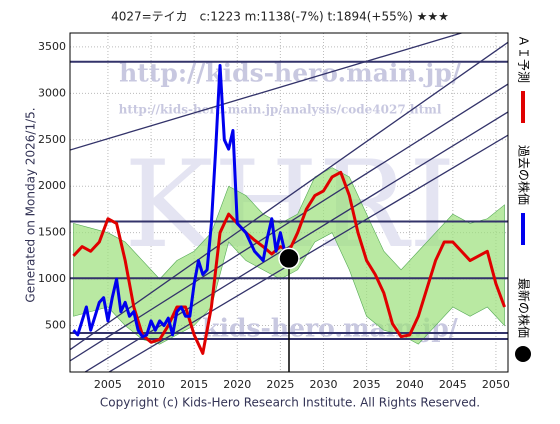  I want to click on watermark: http://kids-hero.main.jp/, so click(290, 73).